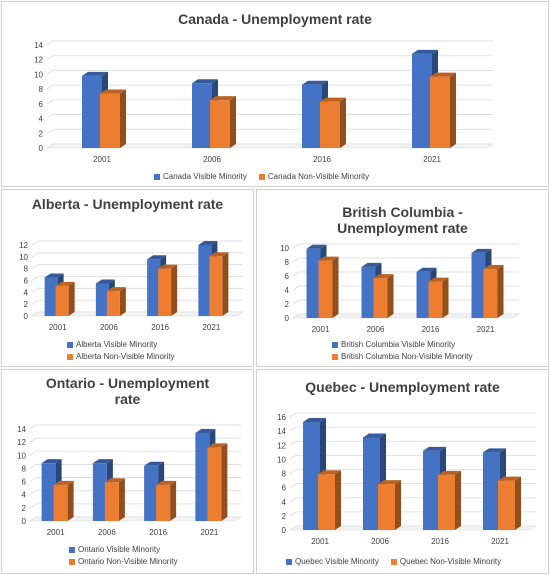  I want to click on legend-label-non-visible: Canada Non-Visible Minority, so click(318, 176).